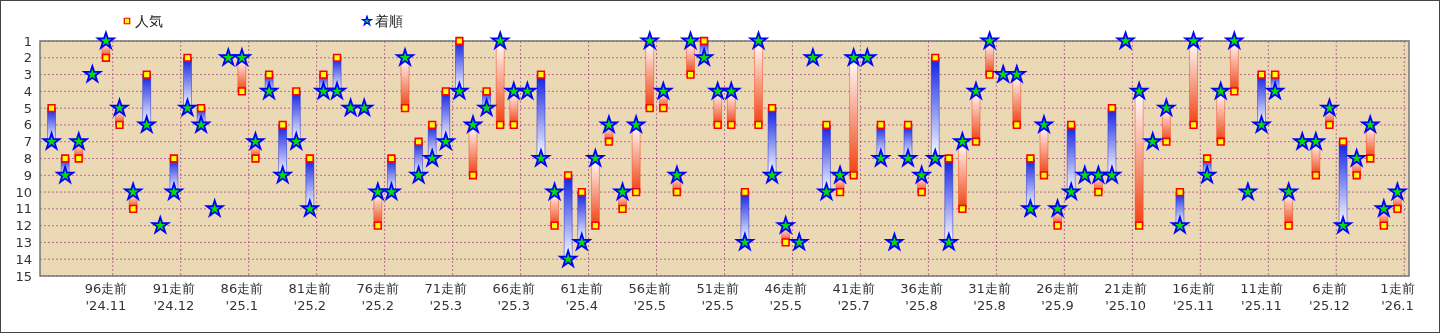 Image resolution: width=1440 pixels, height=333 pixels. I want to click on y-tick-label: 10, so click(23, 192).